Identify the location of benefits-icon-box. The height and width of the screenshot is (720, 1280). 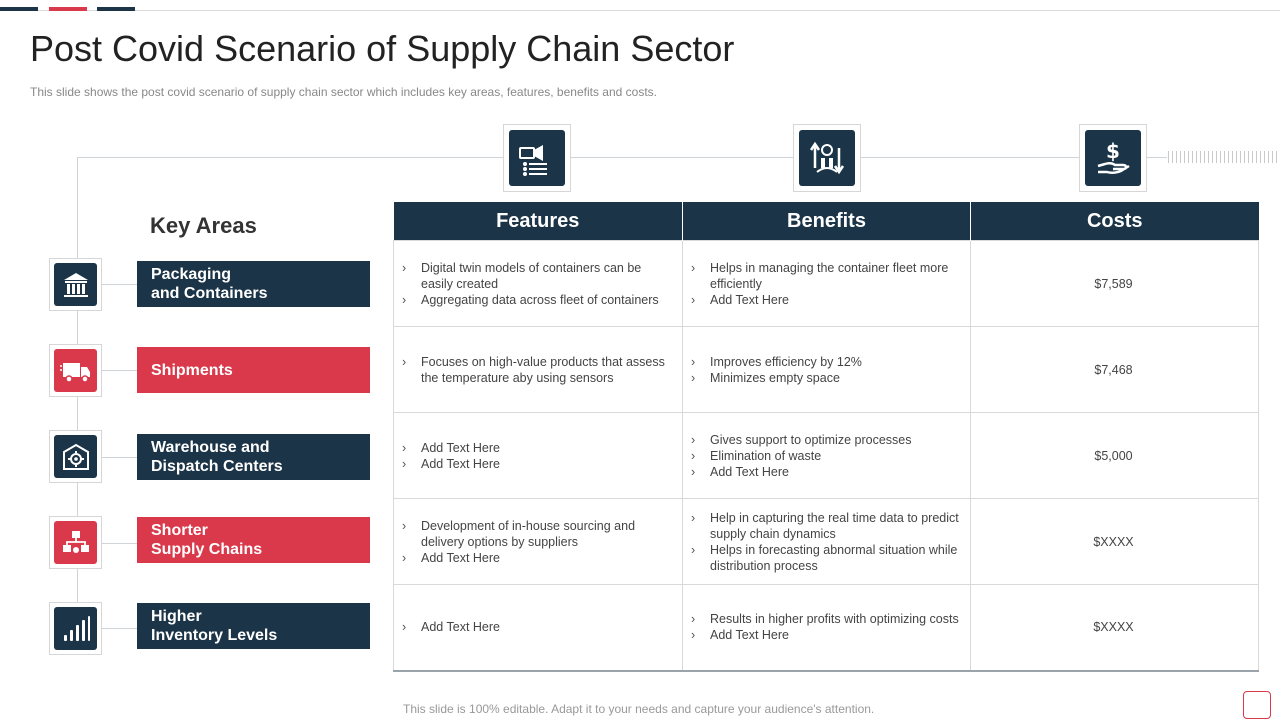
(827, 158).